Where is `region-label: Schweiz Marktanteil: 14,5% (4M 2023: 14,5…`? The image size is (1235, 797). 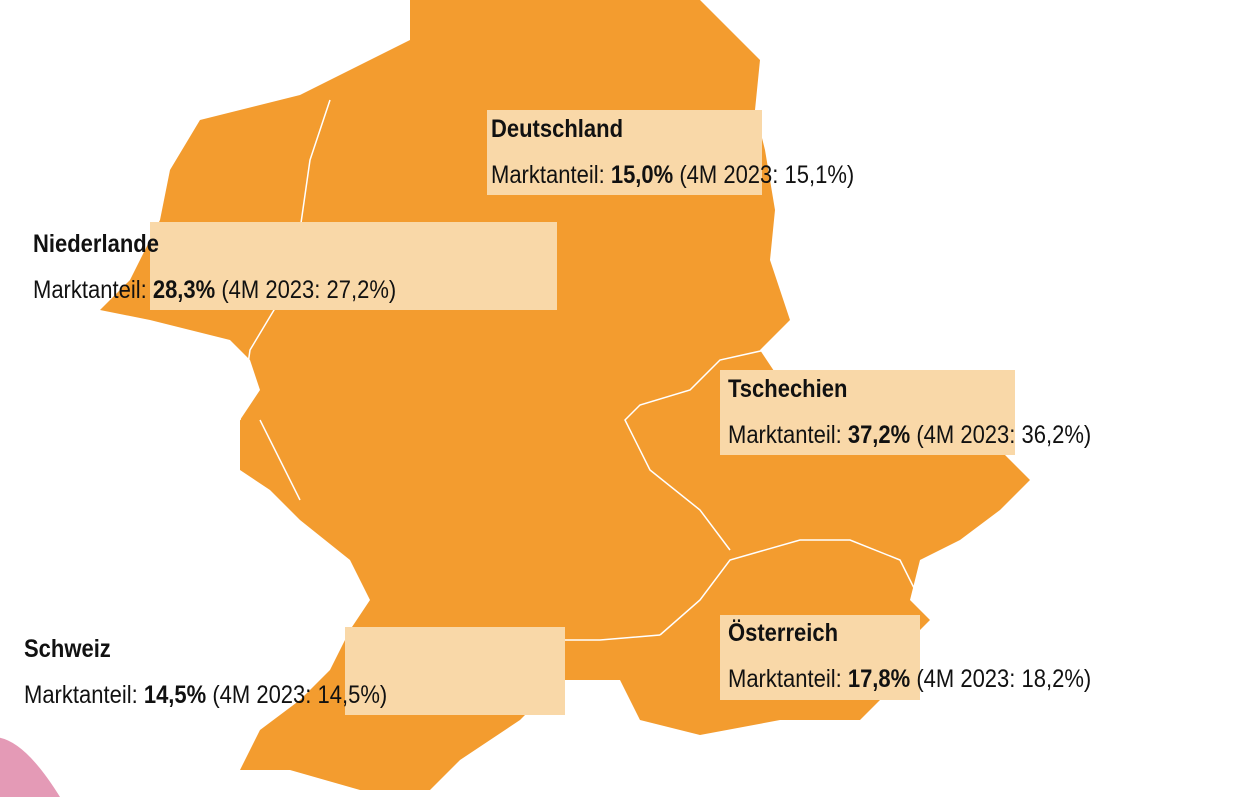 region-label: Schweiz Marktanteil: 14,5% (4M 2023: 14,5… is located at coordinates (230, 672).